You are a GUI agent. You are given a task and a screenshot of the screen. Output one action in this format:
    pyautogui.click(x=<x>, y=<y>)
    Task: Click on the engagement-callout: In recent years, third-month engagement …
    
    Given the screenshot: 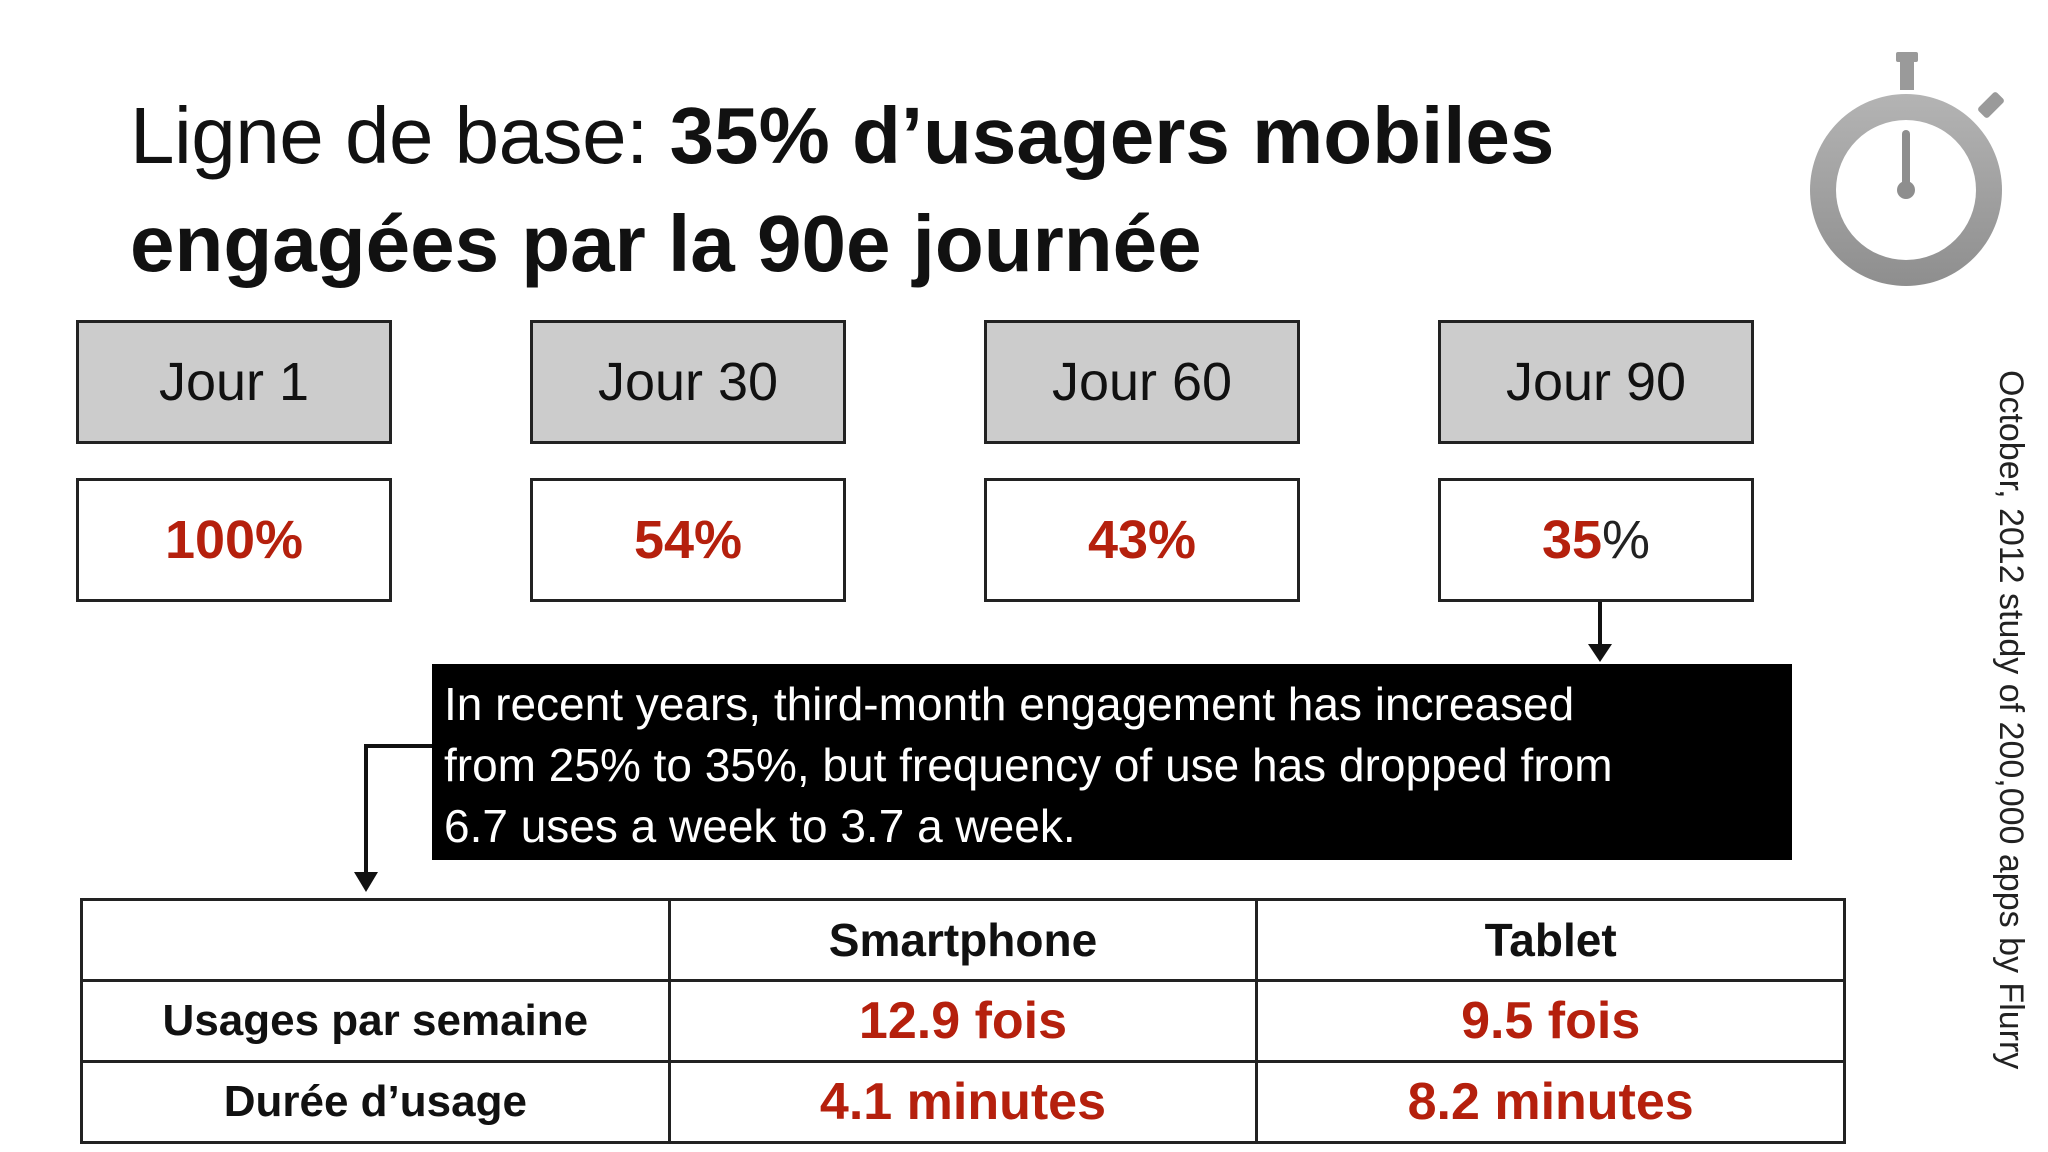 What is the action you would take?
    pyautogui.click(x=1112, y=762)
    